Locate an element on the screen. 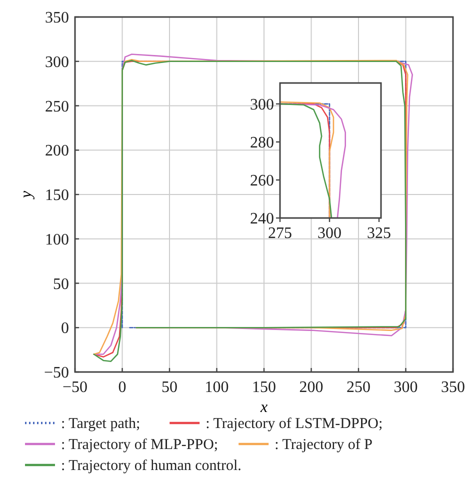  x-axis-title: x is located at coordinates (263, 407).